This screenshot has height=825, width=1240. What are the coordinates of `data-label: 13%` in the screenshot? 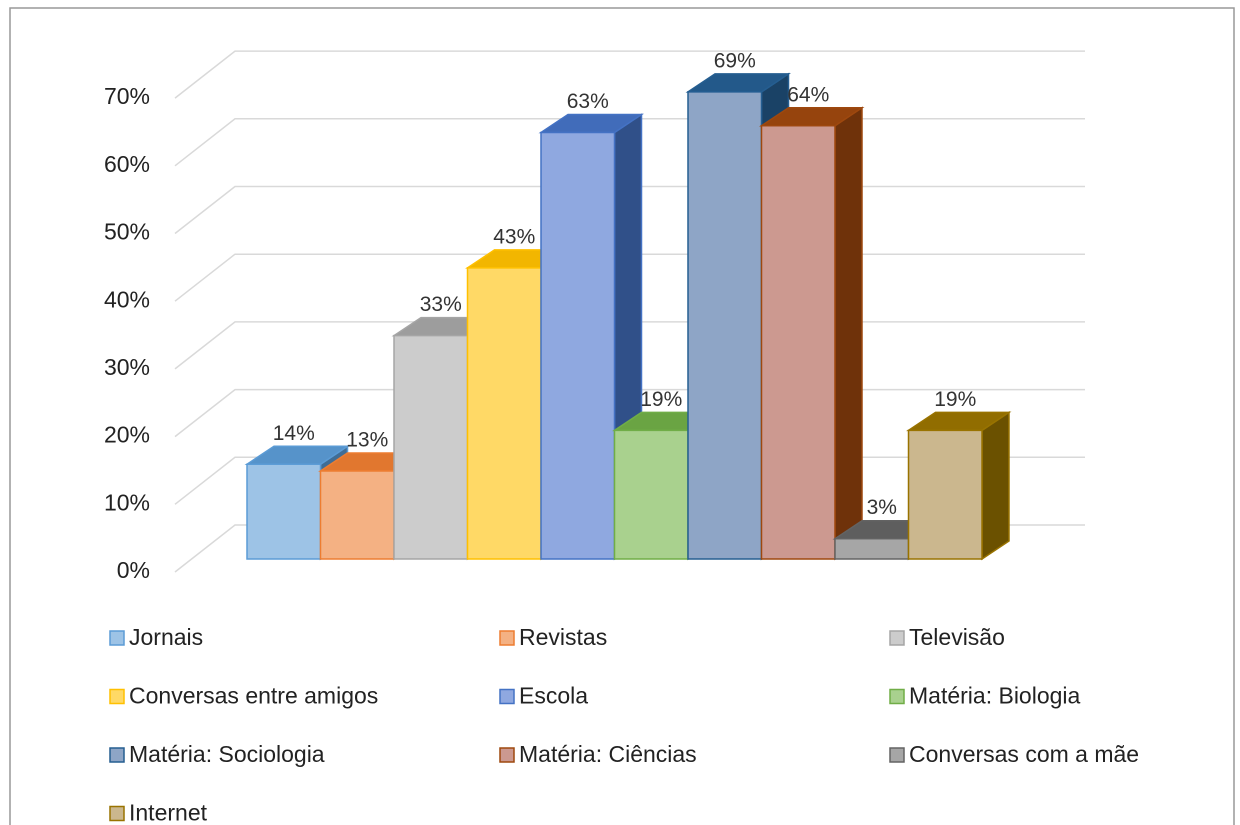 It's located at (367, 440).